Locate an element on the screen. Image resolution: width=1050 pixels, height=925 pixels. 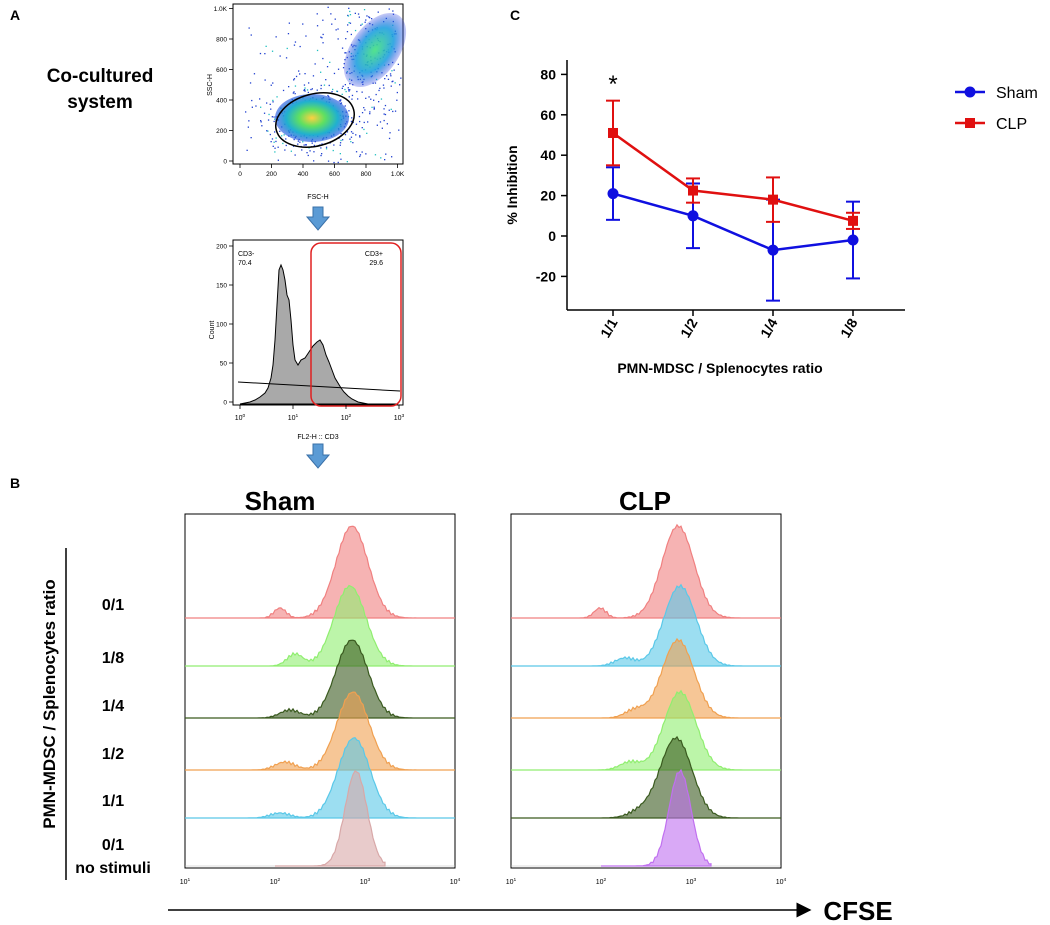
cfse-label: CFSE is located at coordinates (857, 910).